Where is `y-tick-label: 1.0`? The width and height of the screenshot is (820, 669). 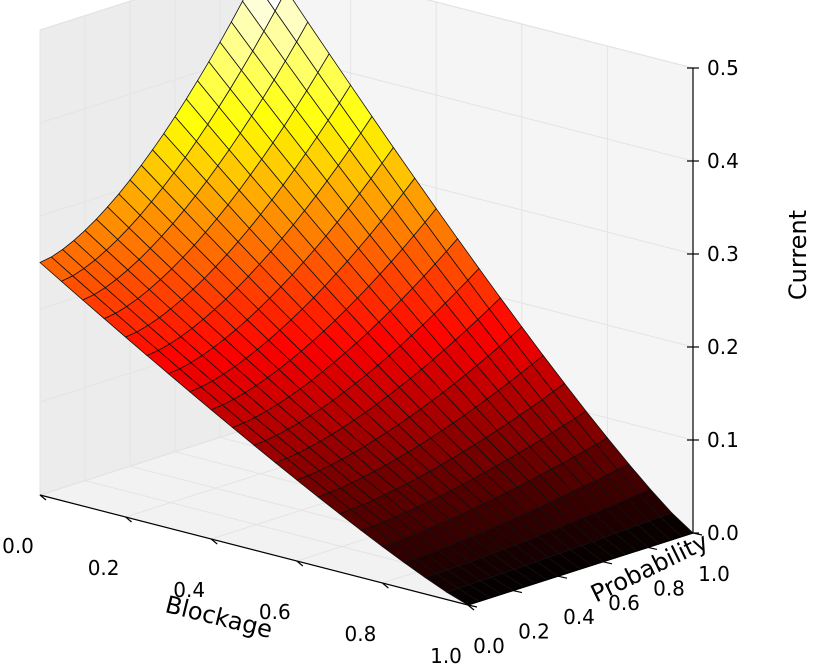 y-tick-label: 1.0 is located at coordinates (714, 574).